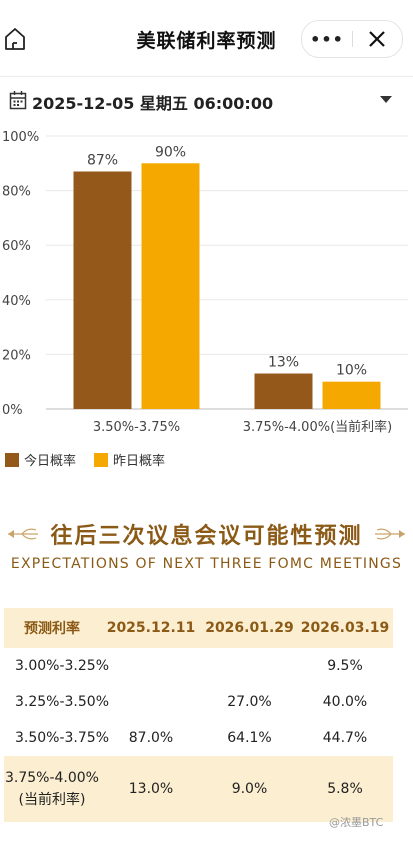 This screenshot has height=841, width=413. I want to click on y-tick-label: 60%, so click(16, 246).